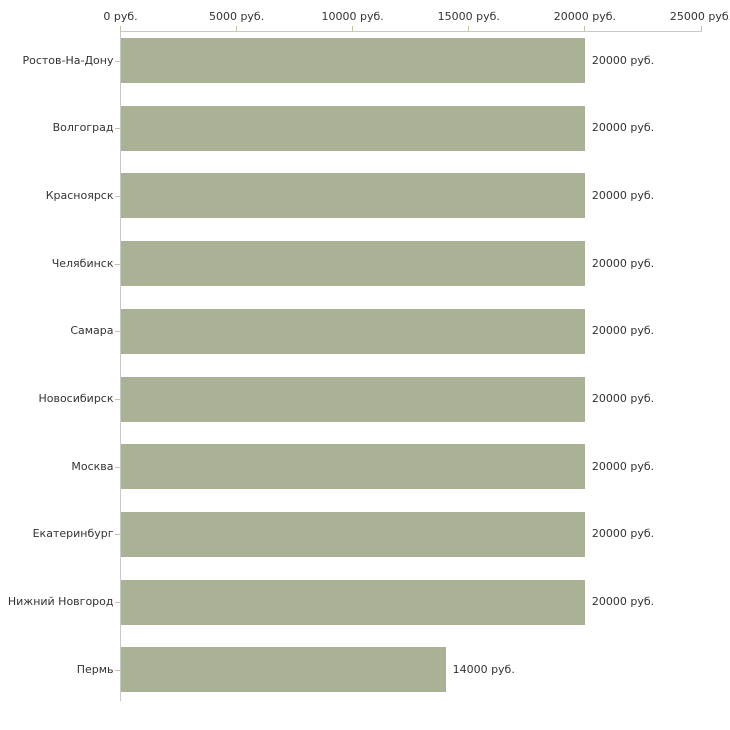 Image resolution: width=730 pixels, height=730 pixels. I want to click on category-label: Самара, so click(92, 331).